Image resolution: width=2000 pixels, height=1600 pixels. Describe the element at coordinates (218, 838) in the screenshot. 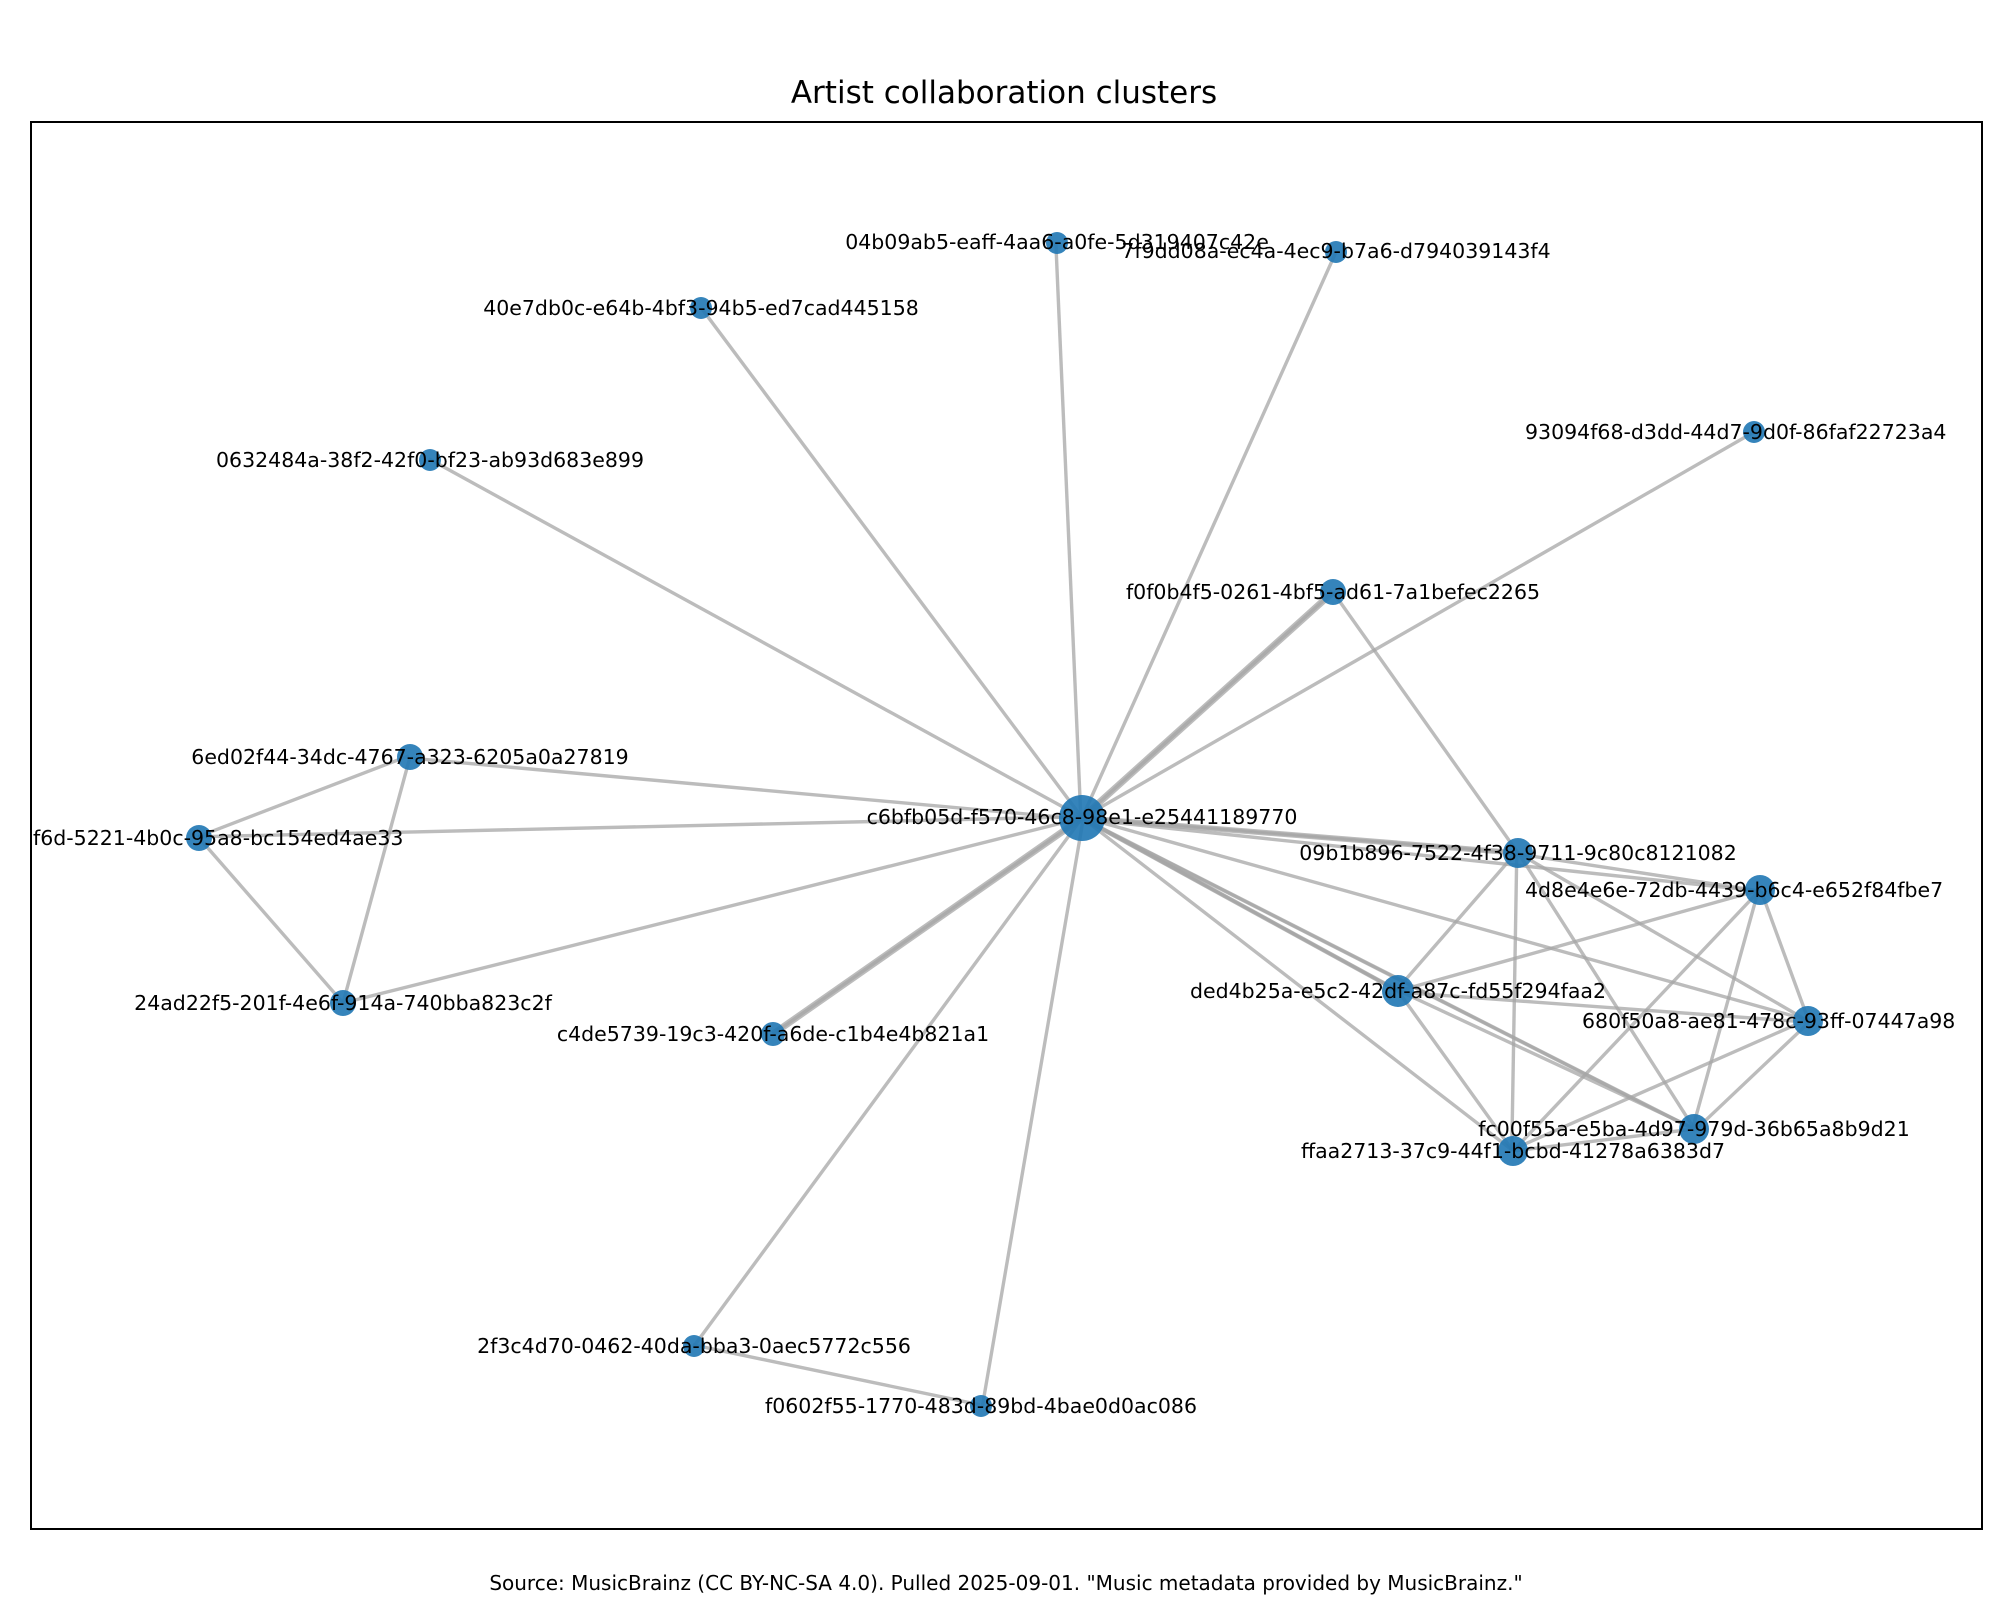

I see `node-label: f6d-5221-4b0c-95a8-bc154ed4ae33` at that location.